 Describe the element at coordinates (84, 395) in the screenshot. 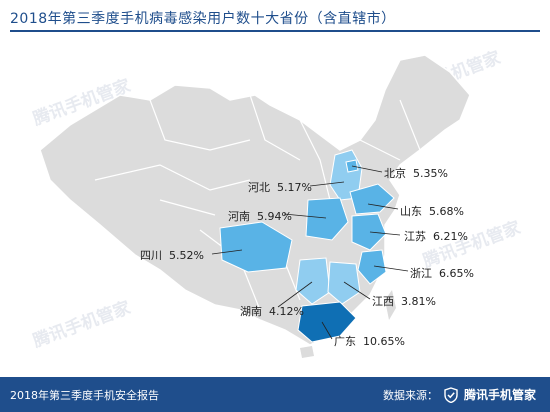

I see `report-name: 2018年第三季度手机安全报告` at that location.